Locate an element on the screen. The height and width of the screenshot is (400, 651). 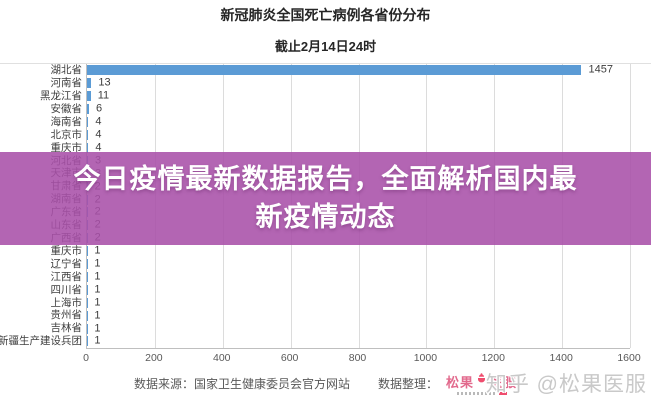
category-label: 黑龙江省 is located at coordinates (61, 96).